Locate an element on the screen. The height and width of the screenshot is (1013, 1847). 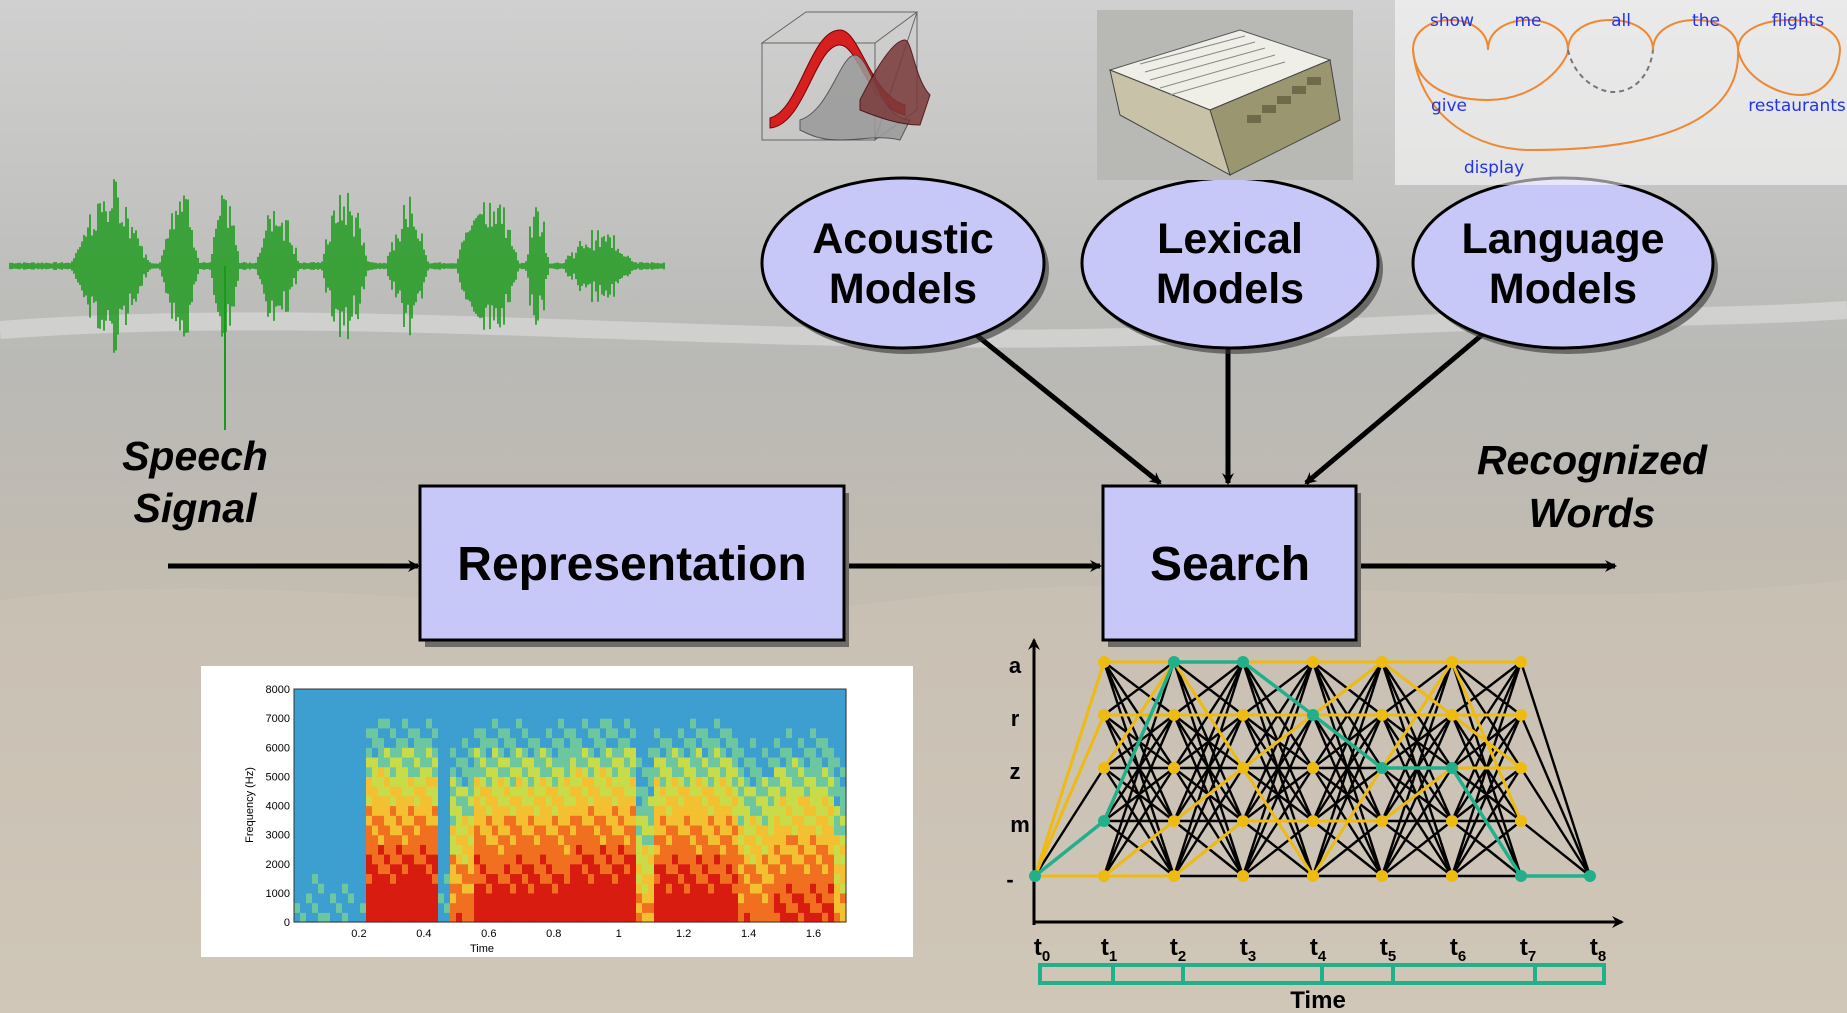
spectrogram-ytick: 7000 is located at coordinates (278, 719).